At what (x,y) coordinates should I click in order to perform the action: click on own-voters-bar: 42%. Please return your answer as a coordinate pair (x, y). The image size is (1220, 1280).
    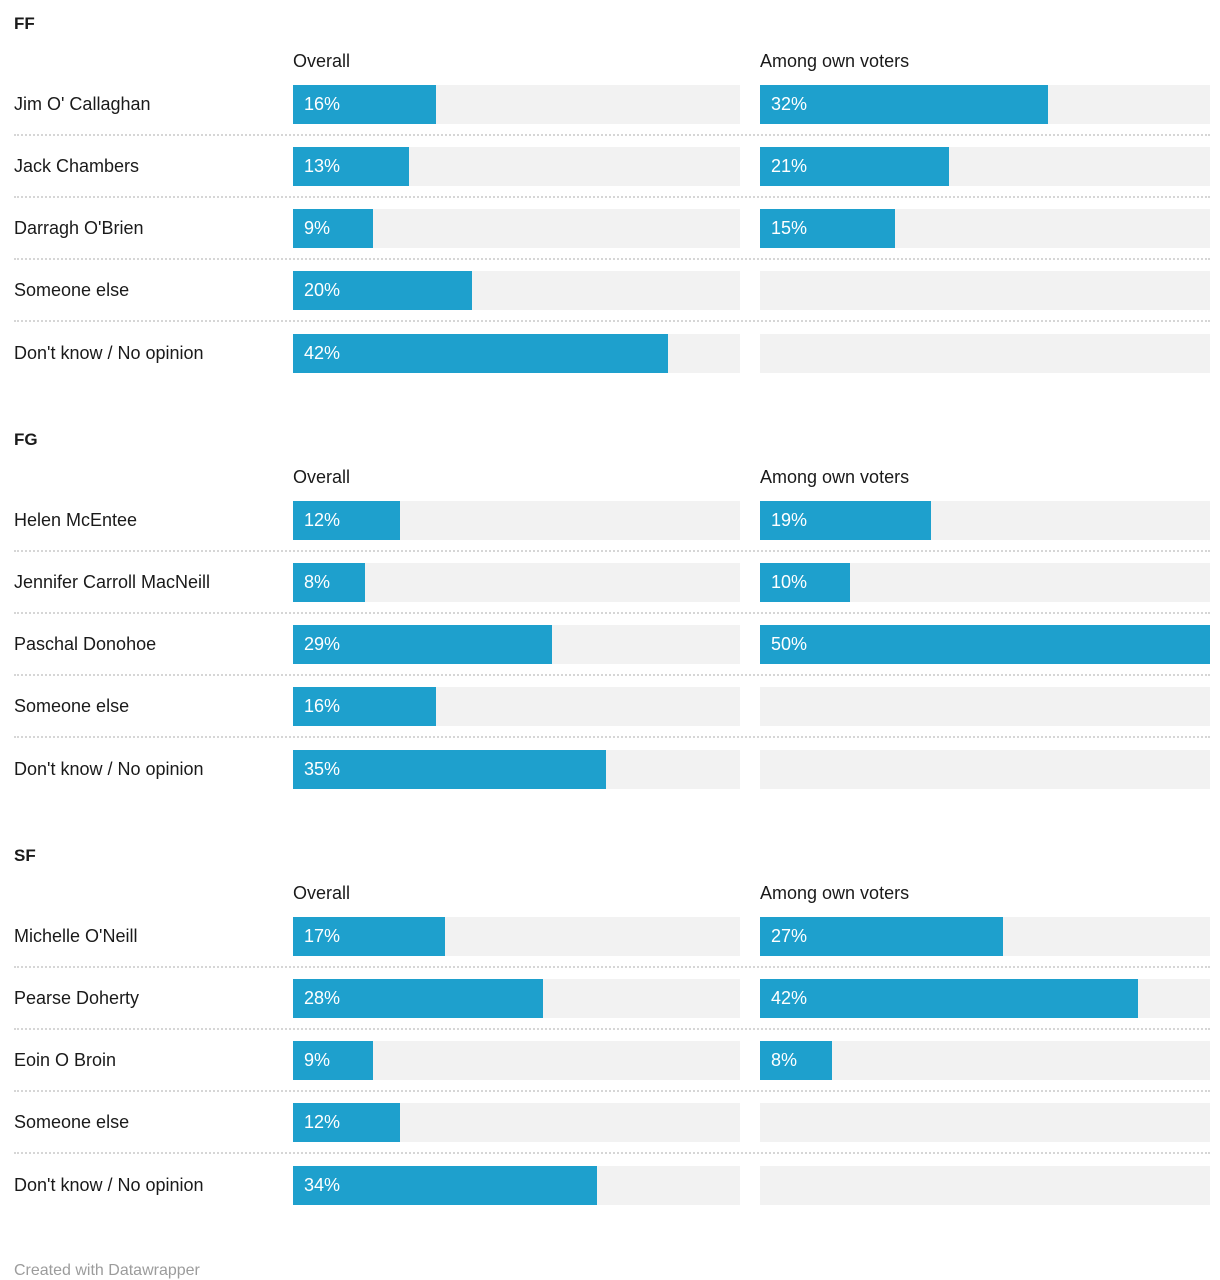
    Looking at the image, I should click on (949, 998).